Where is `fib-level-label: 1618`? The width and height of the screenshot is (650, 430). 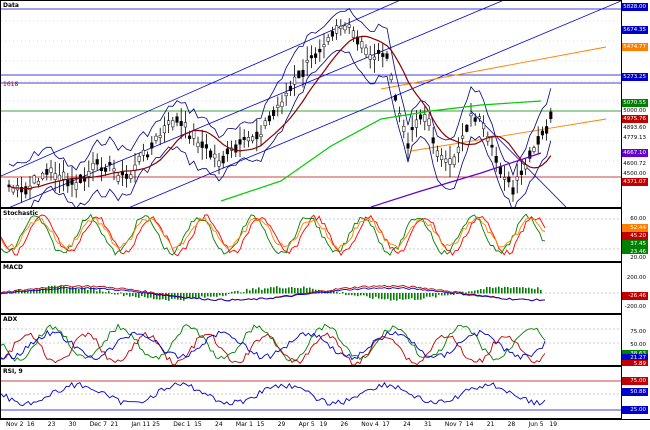 fib-level-label: 1618 is located at coordinates (11, 84).